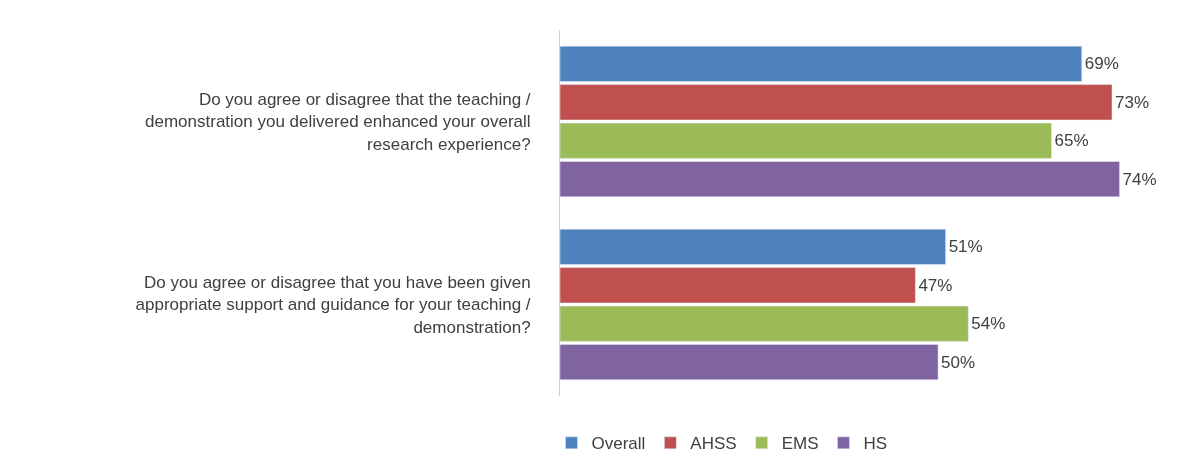 Image resolution: width=1179 pixels, height=473 pixels. Describe the element at coordinates (965, 247) in the screenshot. I see `data-label: 51%` at that location.